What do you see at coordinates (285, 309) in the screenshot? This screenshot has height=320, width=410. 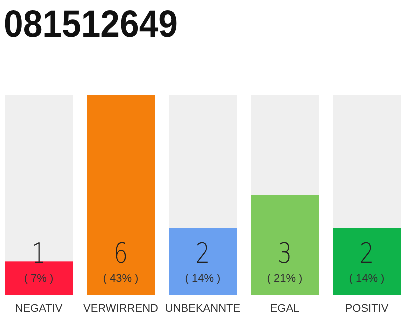 I see `x-tick-label: EGAL` at bounding box center [285, 309].